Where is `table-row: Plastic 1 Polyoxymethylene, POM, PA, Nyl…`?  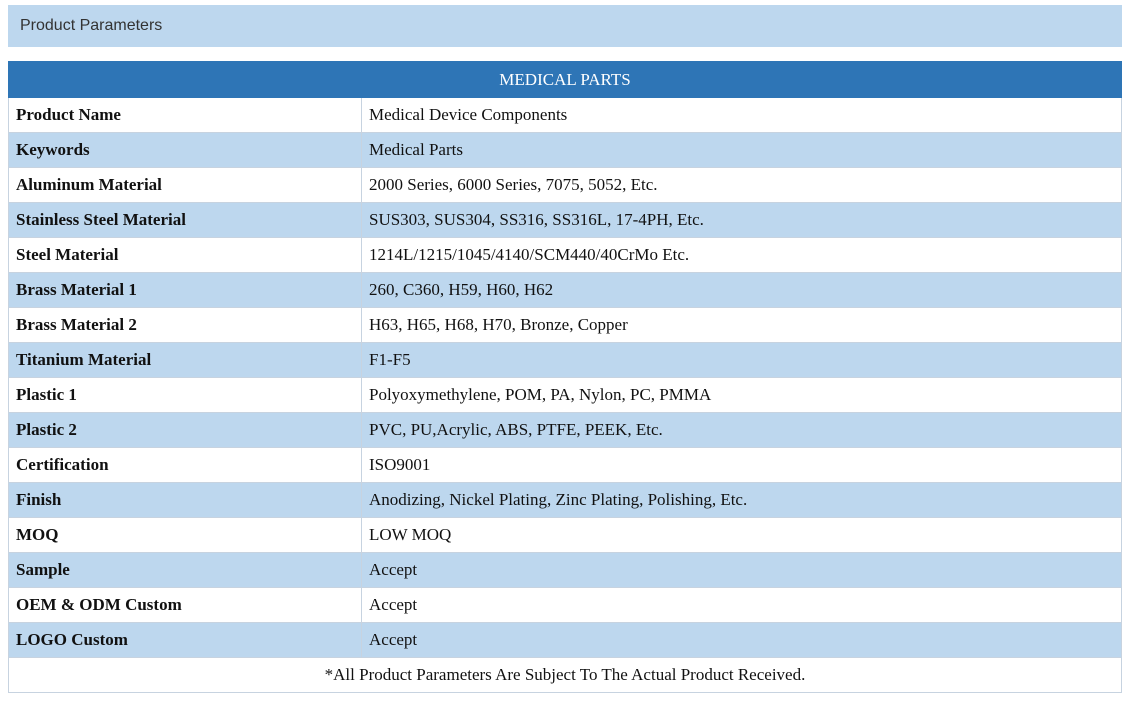 table-row: Plastic 1 Polyoxymethylene, POM, PA, Nyl… is located at coordinates (565, 395).